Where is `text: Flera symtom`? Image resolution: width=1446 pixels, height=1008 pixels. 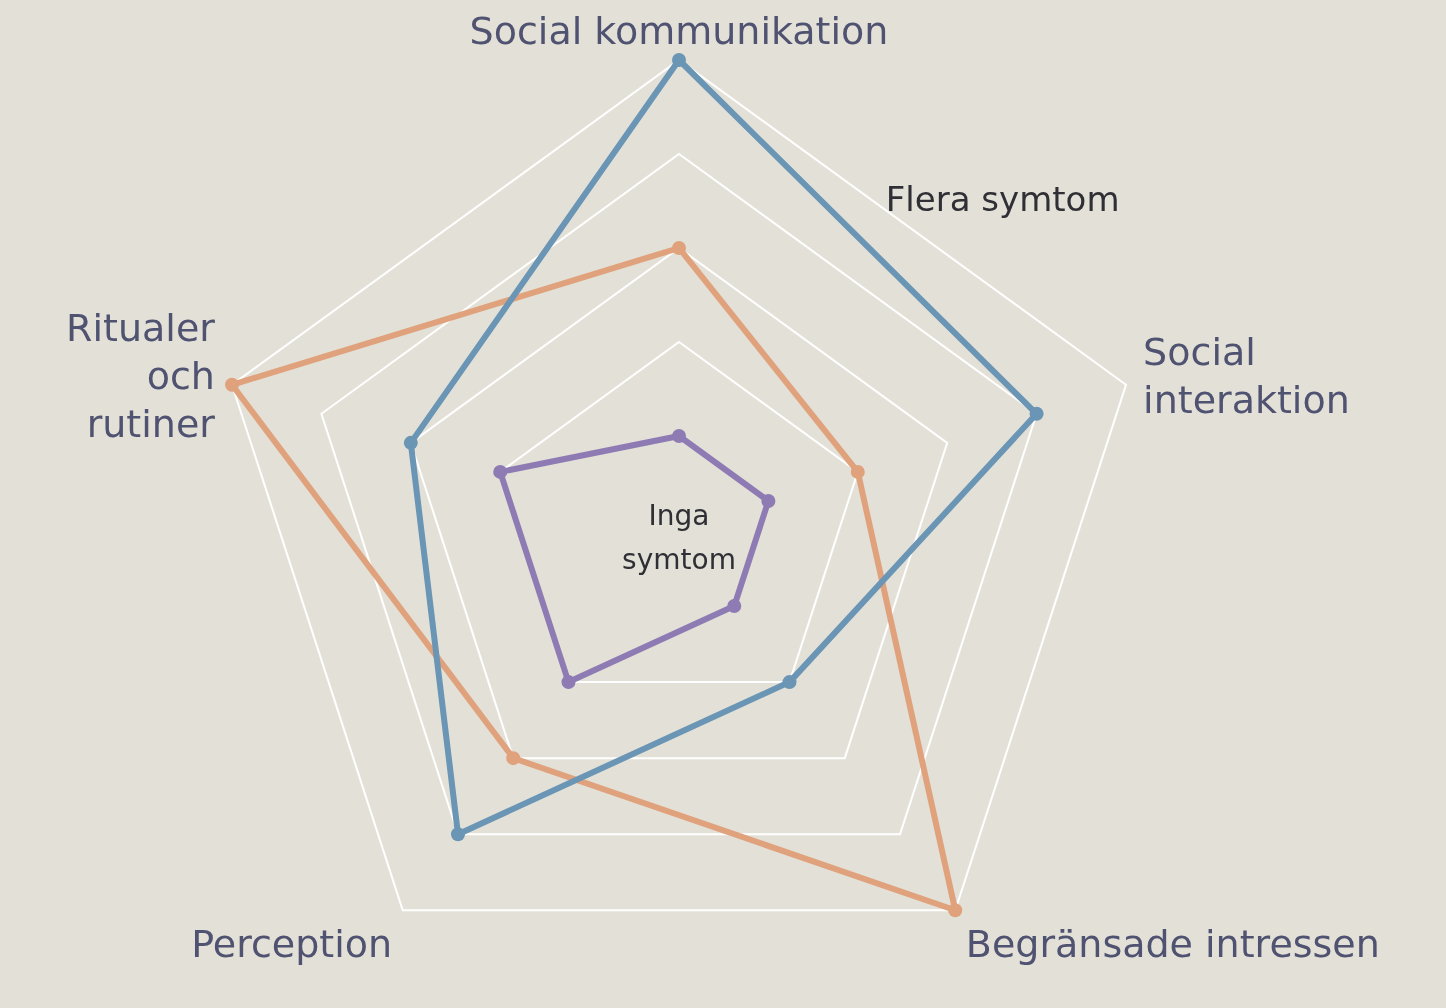 text: Flera symtom is located at coordinates (1002, 199).